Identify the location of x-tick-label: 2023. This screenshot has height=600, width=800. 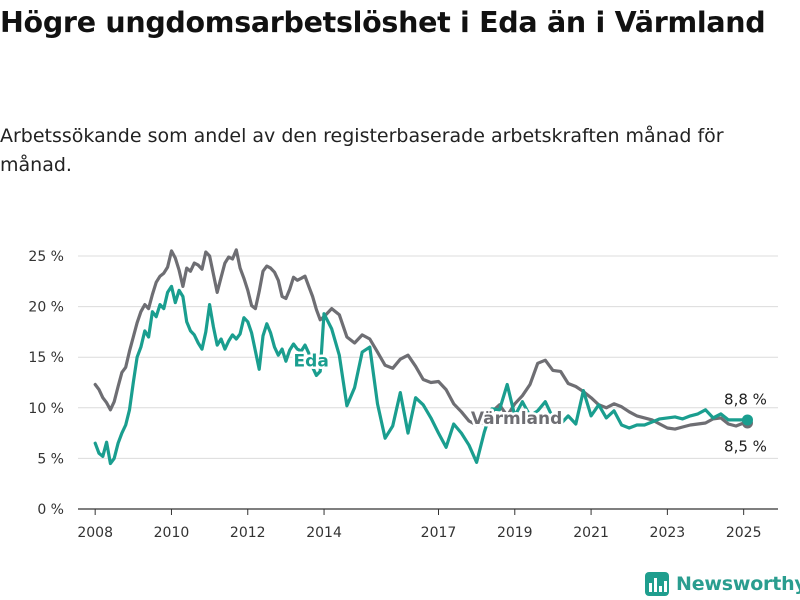
(668, 533).